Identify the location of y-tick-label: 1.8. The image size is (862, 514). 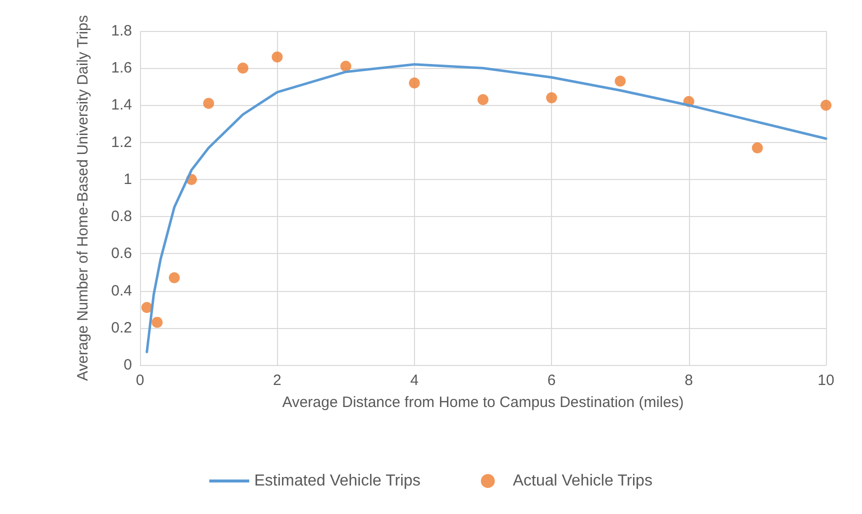
(121, 31).